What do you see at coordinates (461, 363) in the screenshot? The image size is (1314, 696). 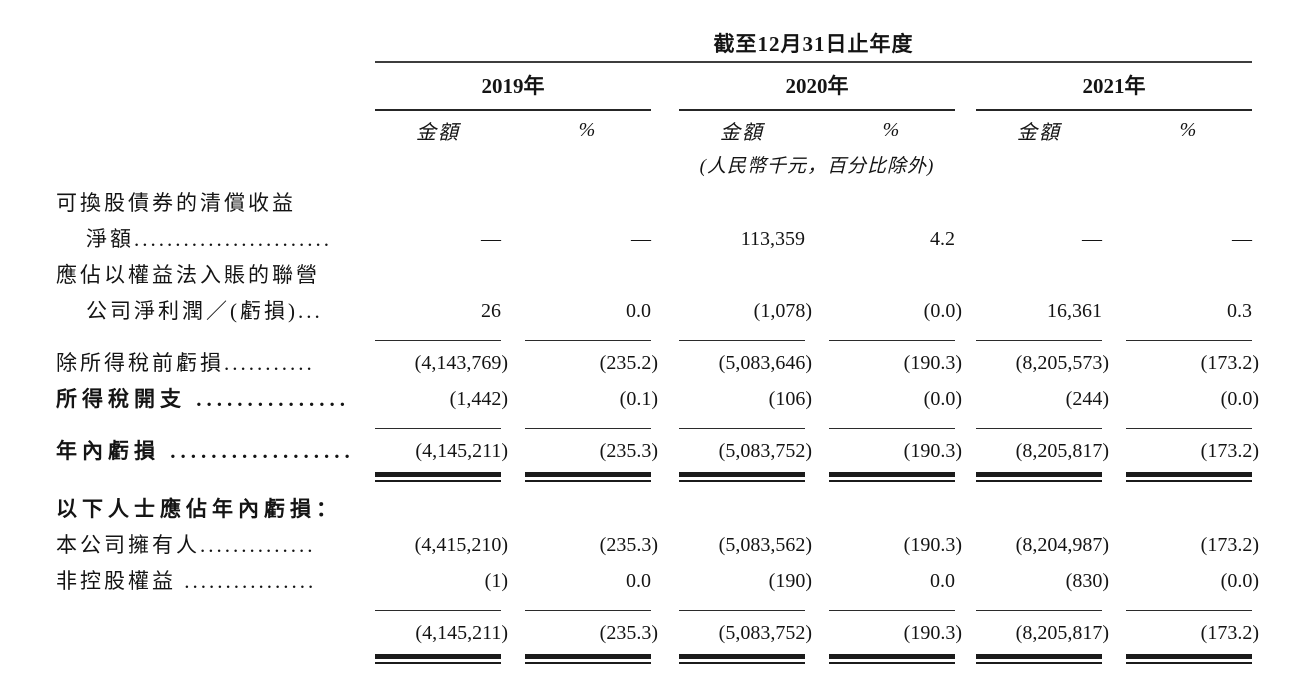 I see `amount-value: (4,143,769)` at bounding box center [461, 363].